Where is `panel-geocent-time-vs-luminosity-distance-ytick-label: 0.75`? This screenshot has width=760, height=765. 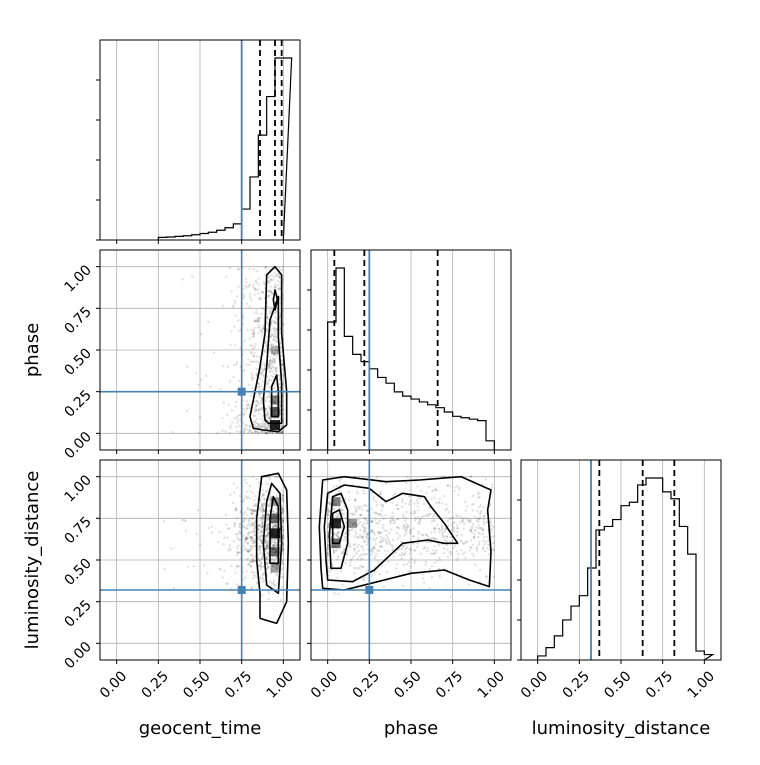 panel-geocent-time-vs-luminosity-distance-ytick-label: 0.75 is located at coordinates (77, 530).